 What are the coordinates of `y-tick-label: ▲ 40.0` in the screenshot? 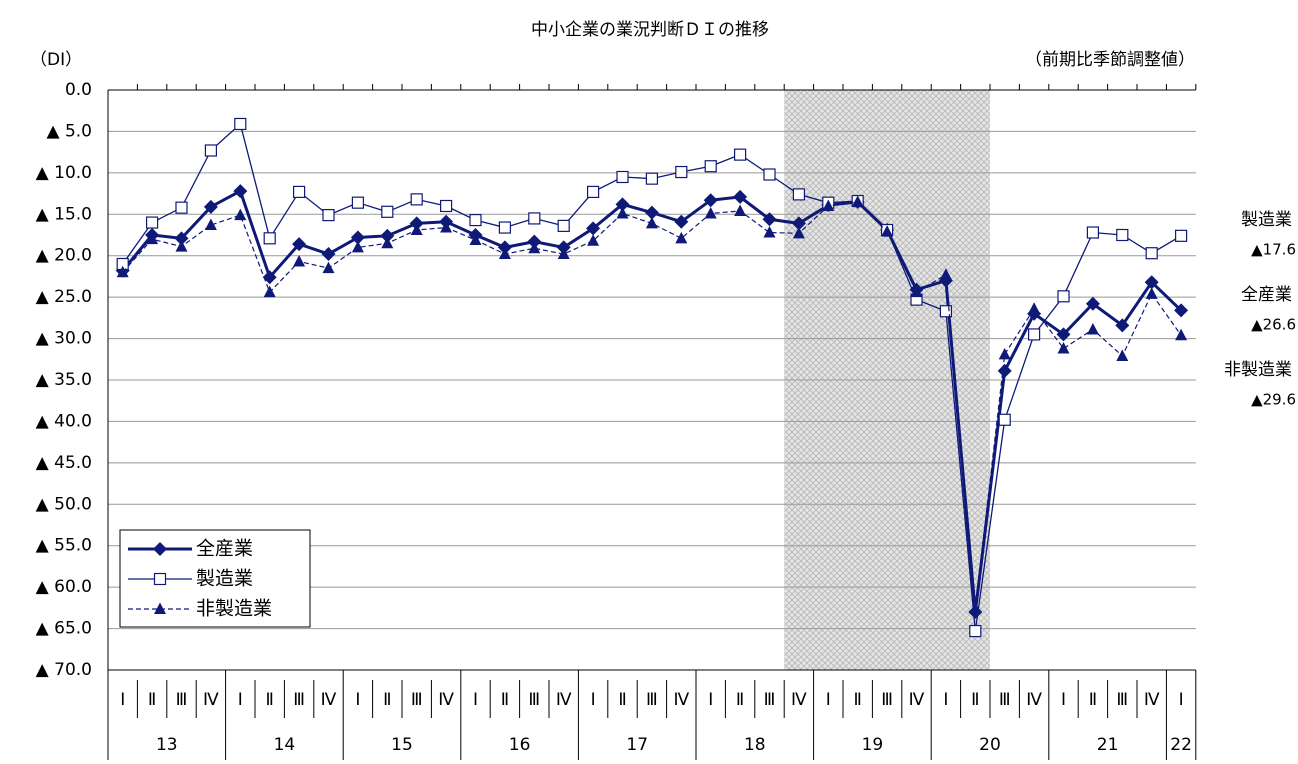 It's located at (64, 421).